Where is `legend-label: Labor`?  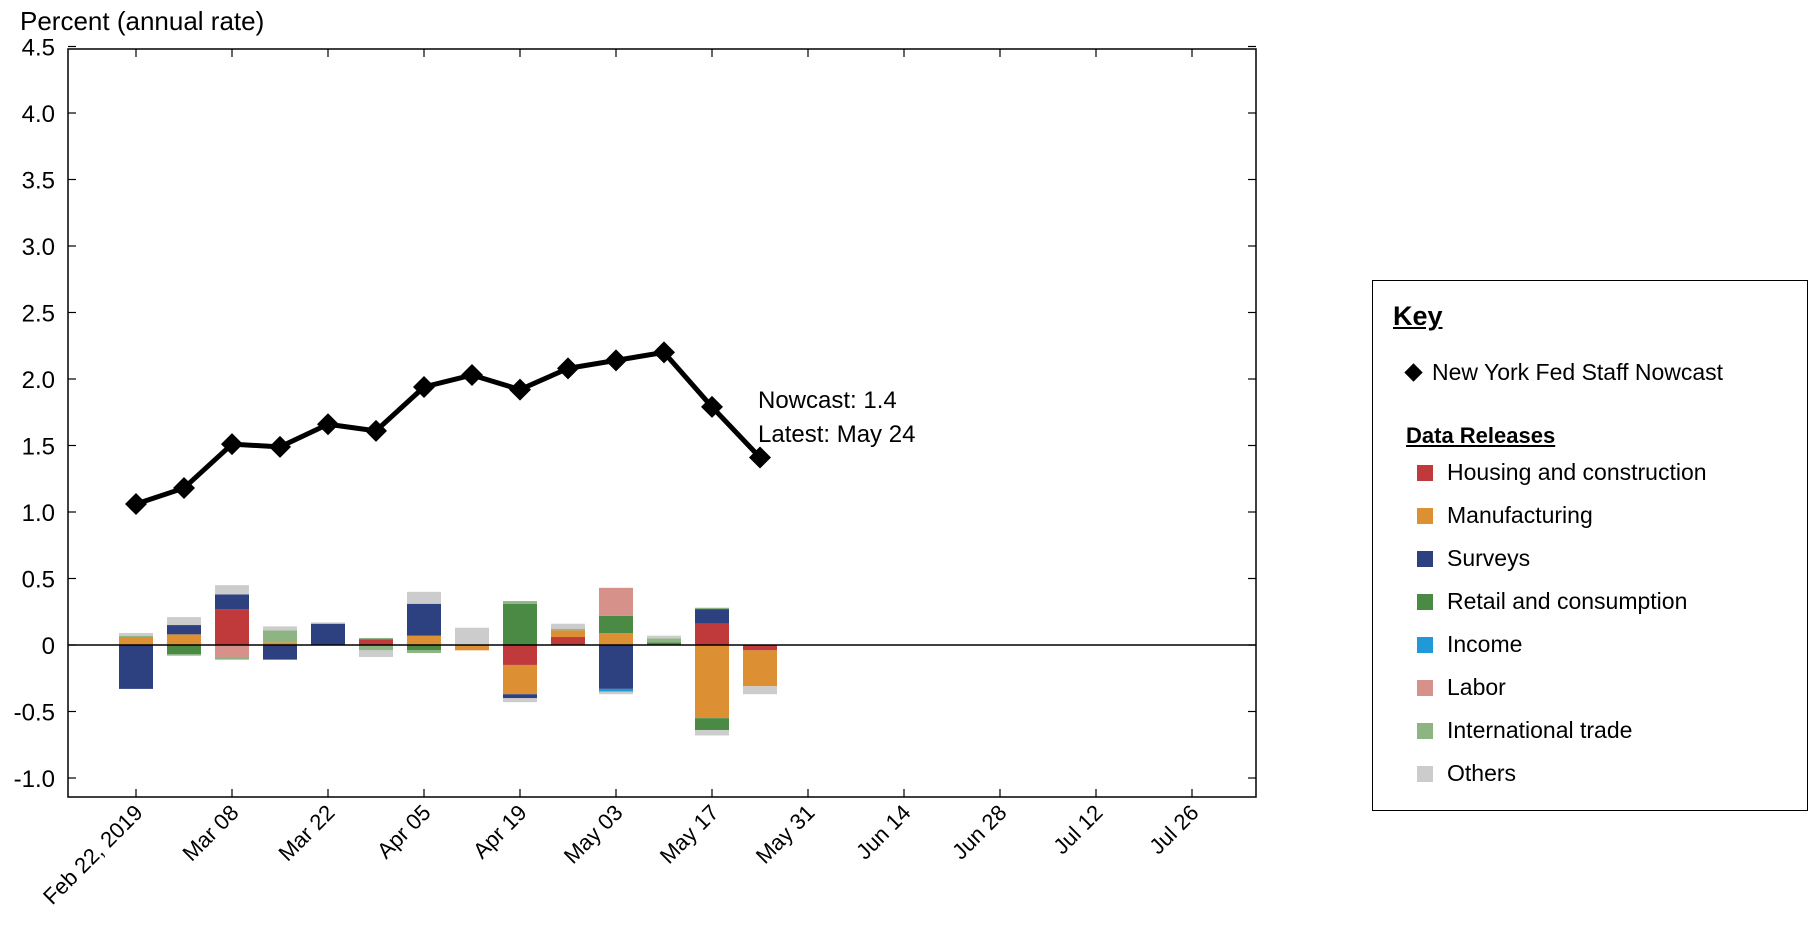 legend-label: Labor is located at coordinates (1476, 687).